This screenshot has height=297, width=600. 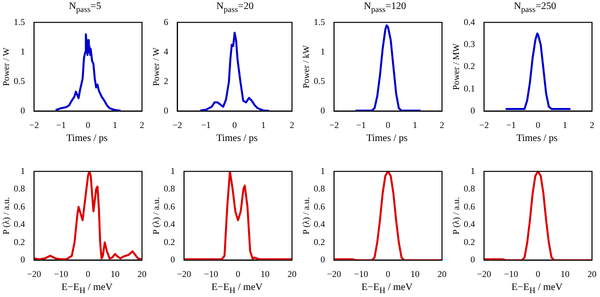 I want to click on y-tick-label: 4, so click(x=166, y=51).